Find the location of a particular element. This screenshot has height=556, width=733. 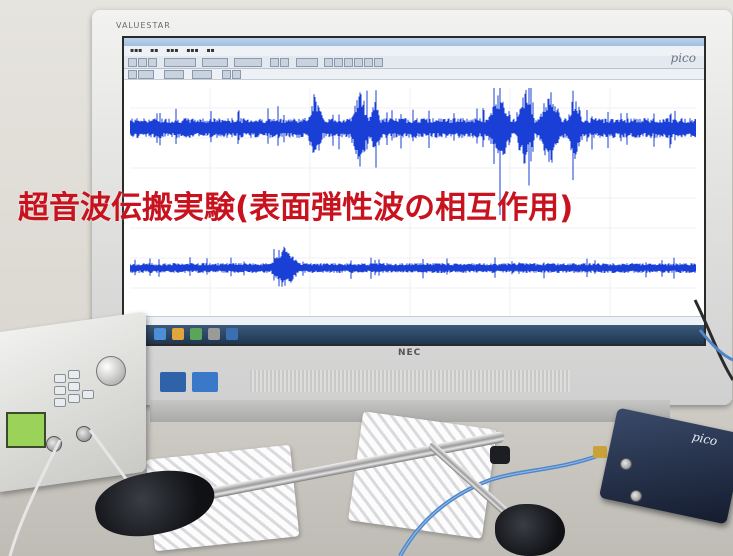

rod-end-cap is located at coordinates (500, 455).